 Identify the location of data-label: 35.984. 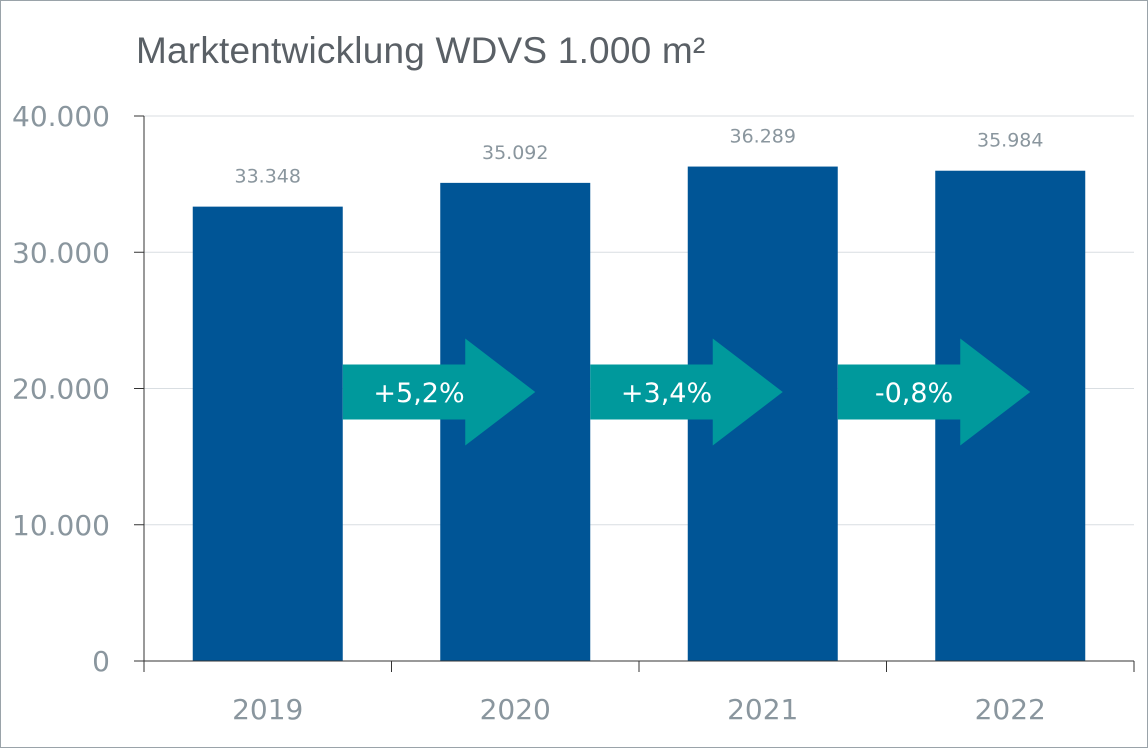
(1010, 141).